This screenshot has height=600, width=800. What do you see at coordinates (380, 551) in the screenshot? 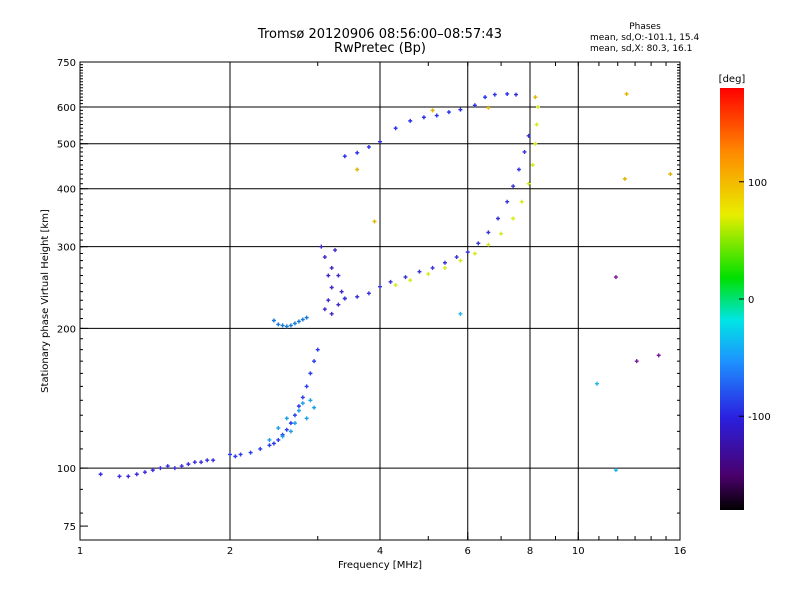
I see `x-tick-label: 4` at bounding box center [380, 551].